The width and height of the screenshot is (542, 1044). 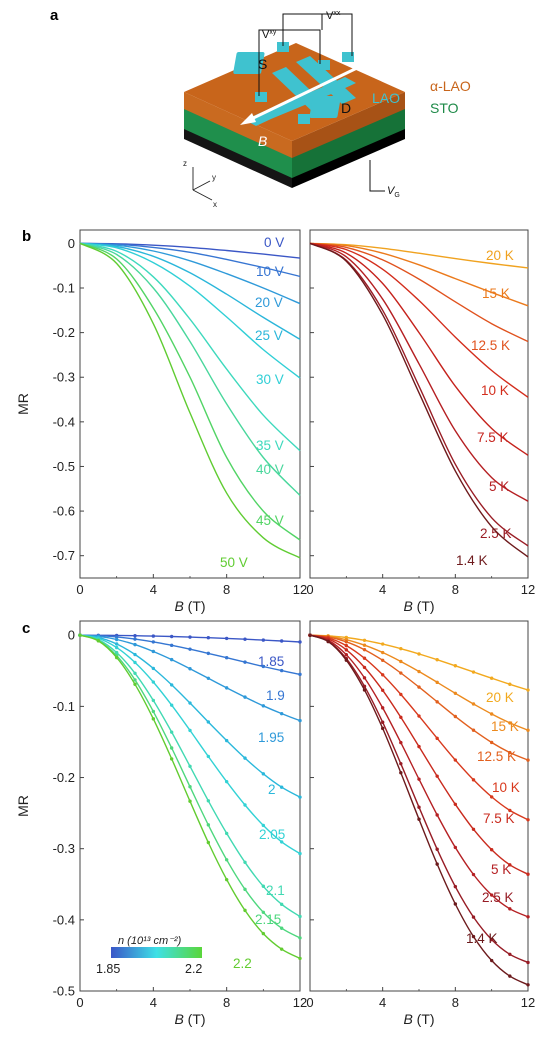 I want to click on colorbar-max-label: 2.2, so click(x=193, y=969).